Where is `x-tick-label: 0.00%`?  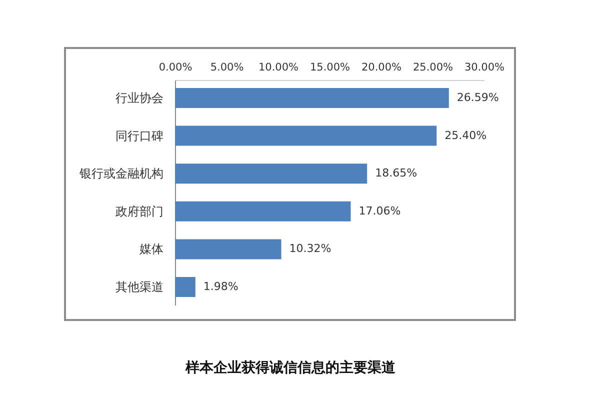
x-tick-label: 0.00% is located at coordinates (175, 68).